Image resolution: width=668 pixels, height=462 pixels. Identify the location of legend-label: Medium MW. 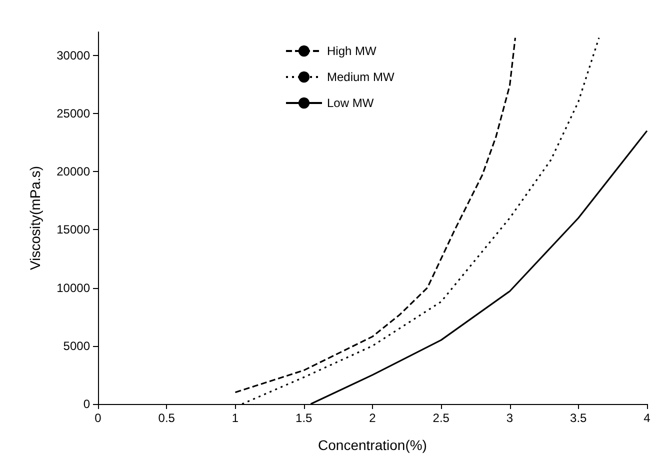
(361, 77).